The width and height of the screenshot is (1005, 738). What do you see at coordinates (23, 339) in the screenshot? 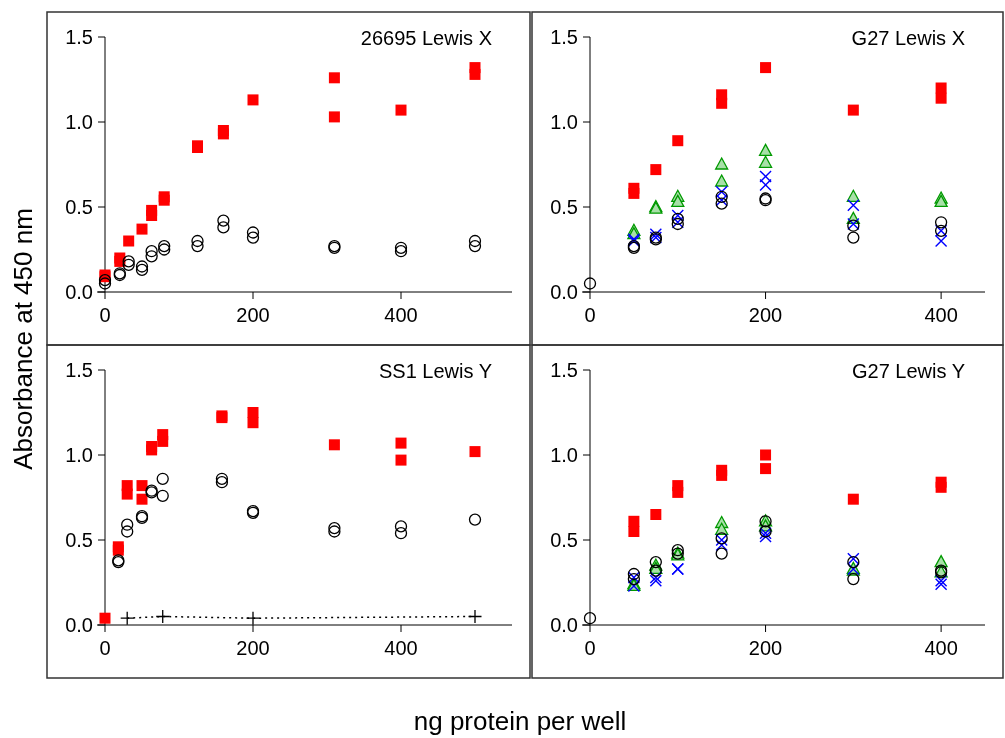
I see `y-axis-title: Absorbance at 450 nm` at bounding box center [23, 339].